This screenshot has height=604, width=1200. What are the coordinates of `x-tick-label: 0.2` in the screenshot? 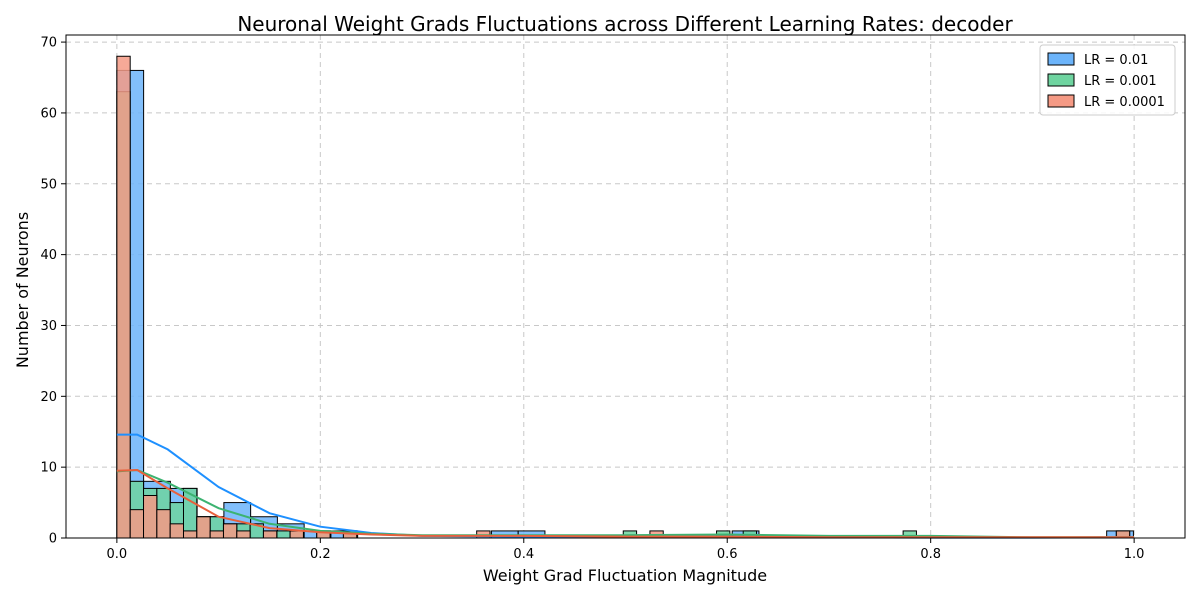 It's located at (320, 554).